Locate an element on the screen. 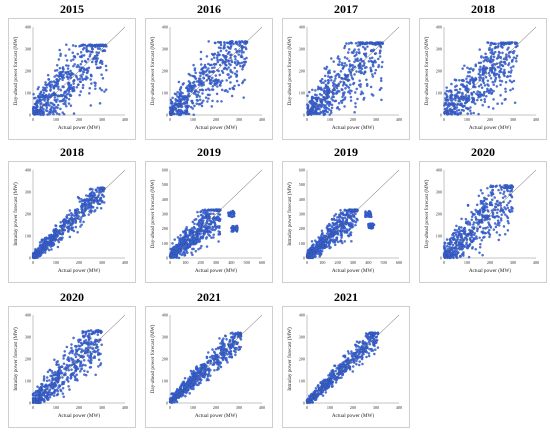  x-tick-label: 300 is located at coordinates (102, 119).